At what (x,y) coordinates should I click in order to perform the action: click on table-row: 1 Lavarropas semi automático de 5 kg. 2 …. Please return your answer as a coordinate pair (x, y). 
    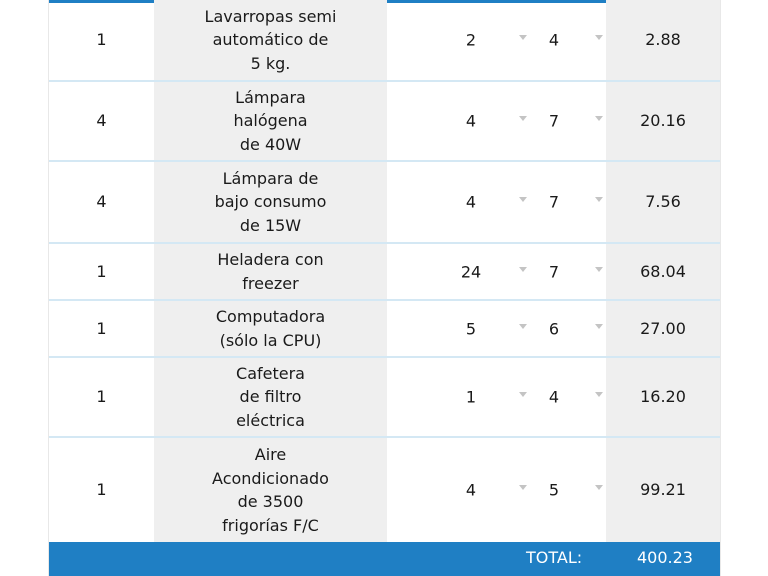
    Looking at the image, I should click on (384, 41).